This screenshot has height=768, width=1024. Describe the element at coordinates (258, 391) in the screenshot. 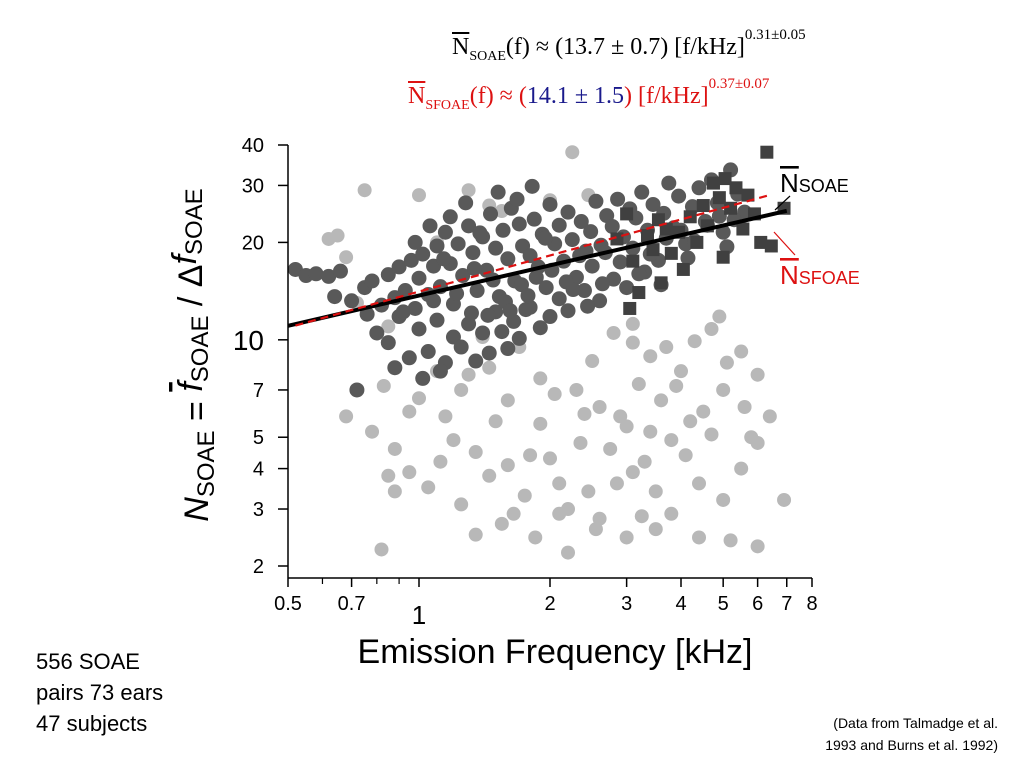

I see `y-tick-label: 7` at that location.